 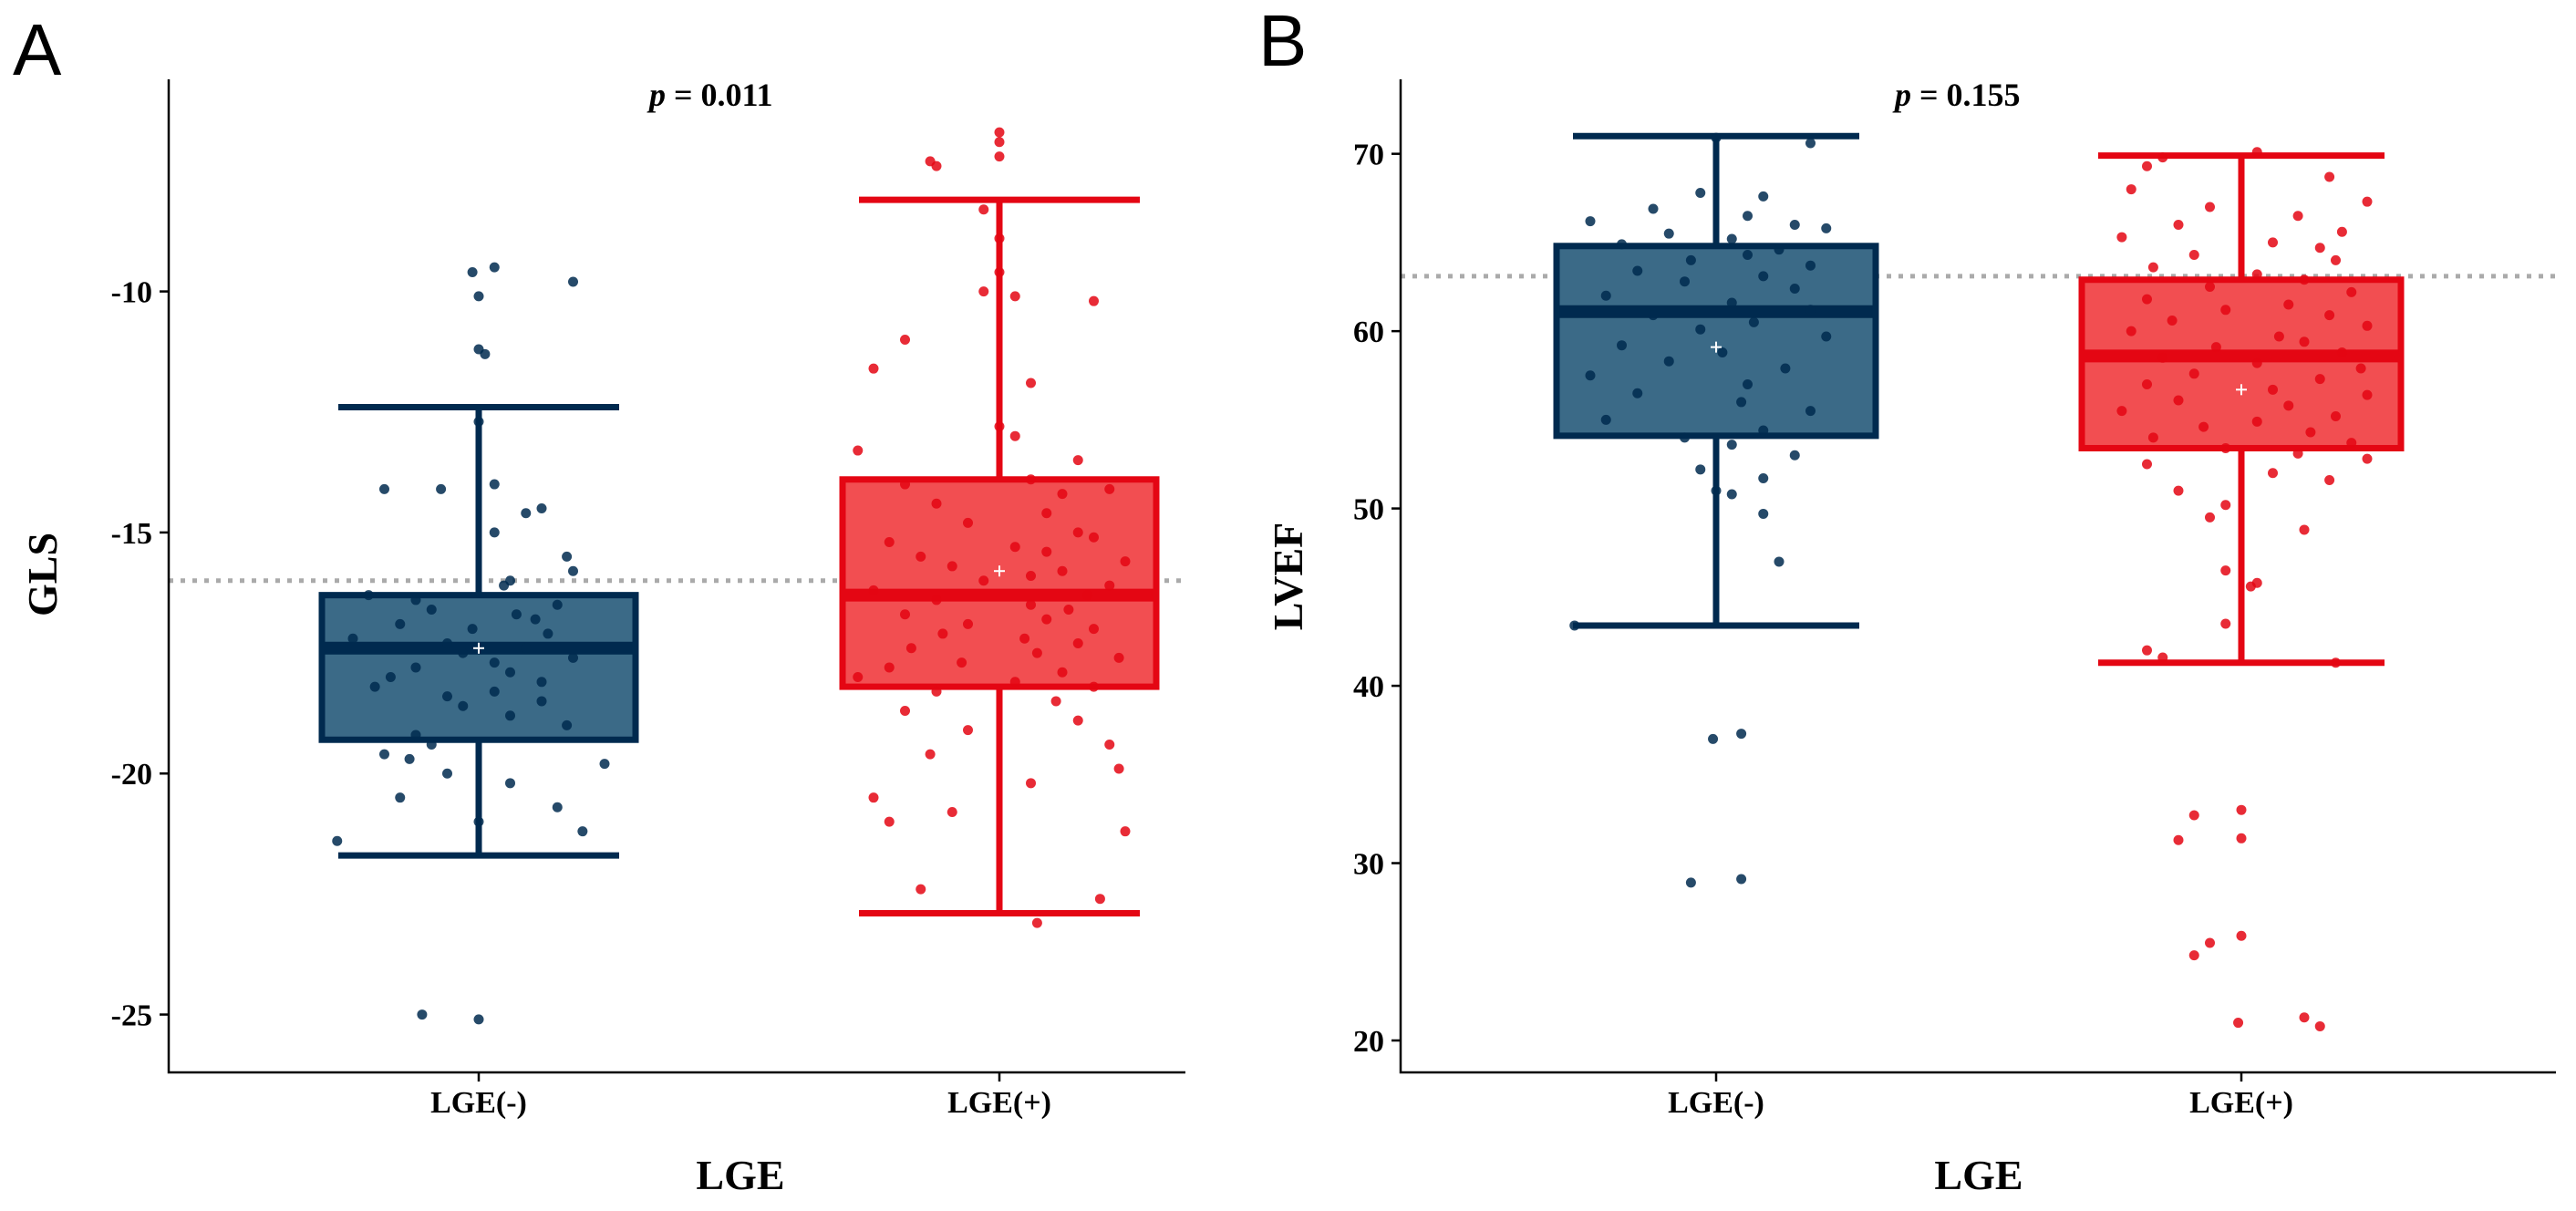 I want to click on panel-b-y-tick-label-20: 20, so click(x=1368, y=1042).